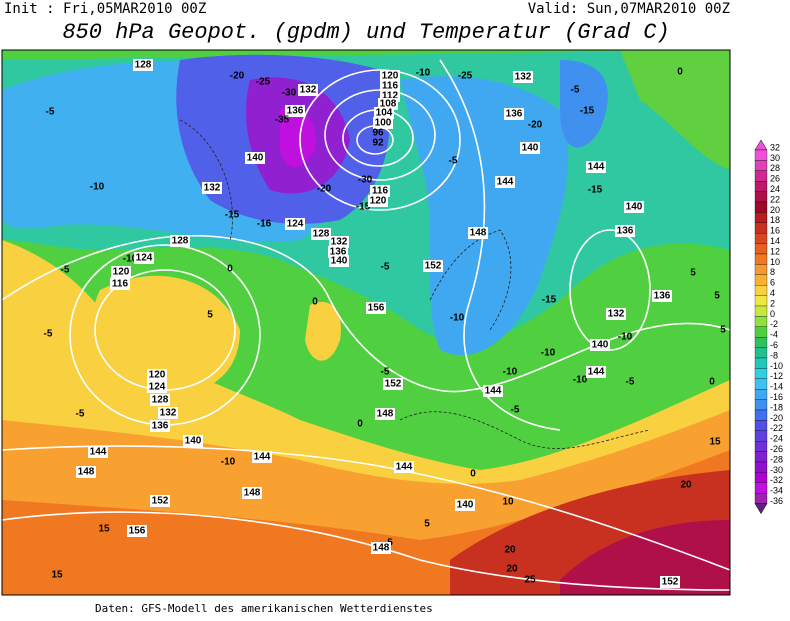  Describe the element at coordinates (776, 418) in the screenshot. I see `colorbar-label: -20` at that location.